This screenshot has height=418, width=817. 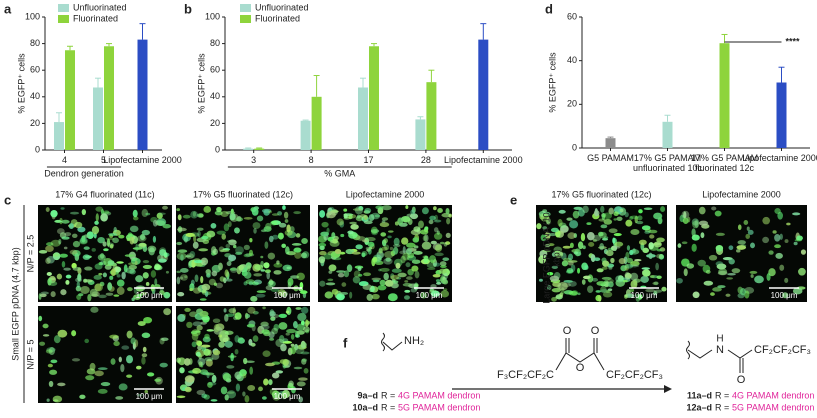 I want to click on x-tick-label-box: Lipofectamine 2000, so click(x=142, y=160).